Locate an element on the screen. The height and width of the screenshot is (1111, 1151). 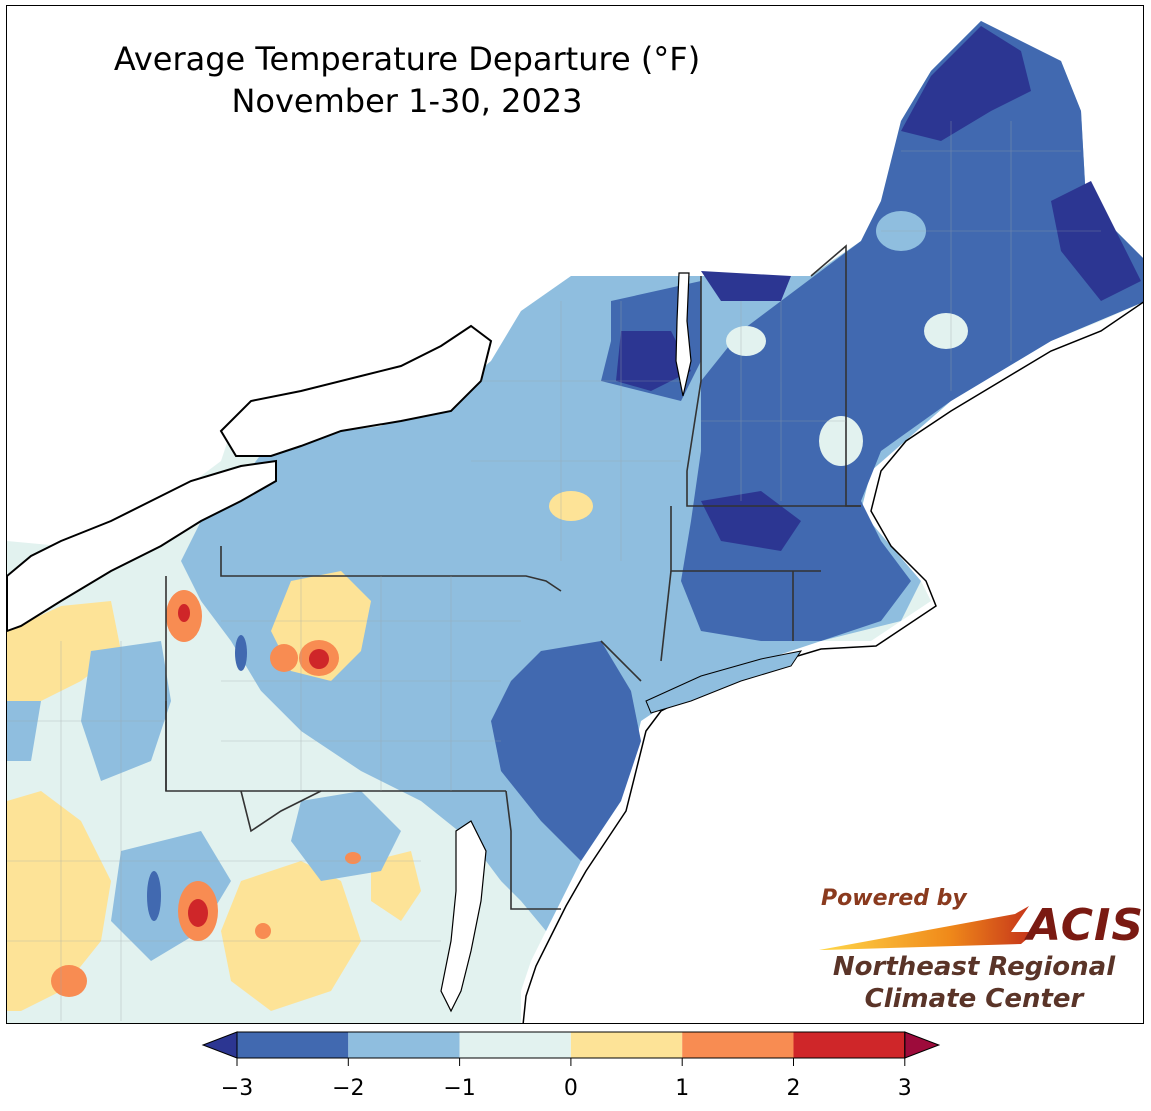
spot-warm-pa2 is located at coordinates (284, 658).